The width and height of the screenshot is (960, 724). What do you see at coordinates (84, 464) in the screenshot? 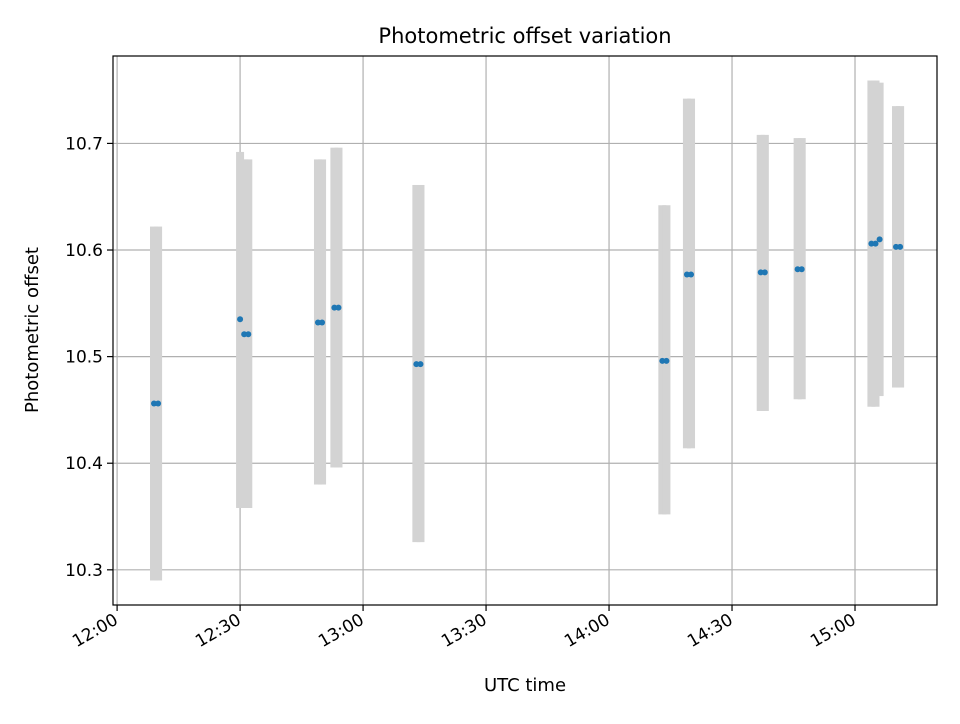
I see `y-tick-label: 10.4` at bounding box center [84, 464].